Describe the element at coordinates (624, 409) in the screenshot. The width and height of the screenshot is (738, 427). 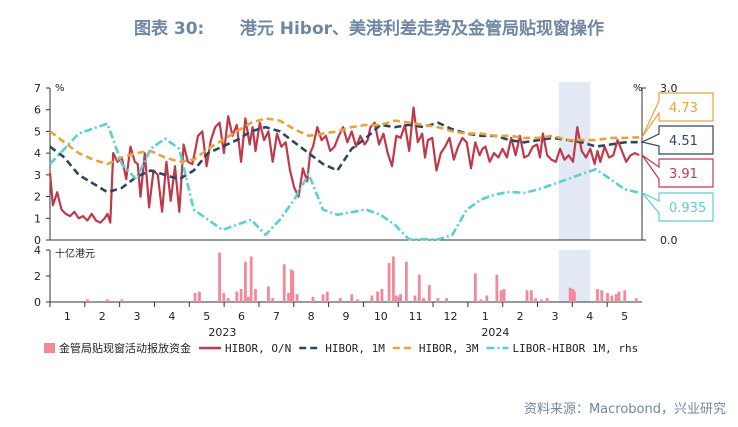
I see `source-note: 资料来源：Macrobond，兴业研究` at that location.